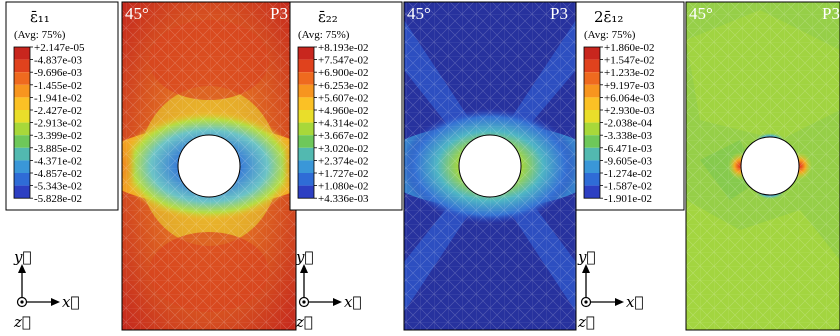  I want to click on legend-value-2e12: +2.930e-03, so click(629, 111).